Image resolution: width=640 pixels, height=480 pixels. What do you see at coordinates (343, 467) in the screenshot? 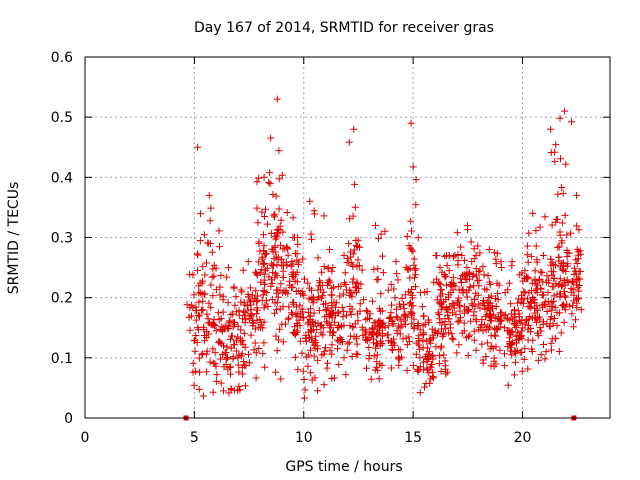
I see `x-axis-title: GPS time / hours` at bounding box center [343, 467].